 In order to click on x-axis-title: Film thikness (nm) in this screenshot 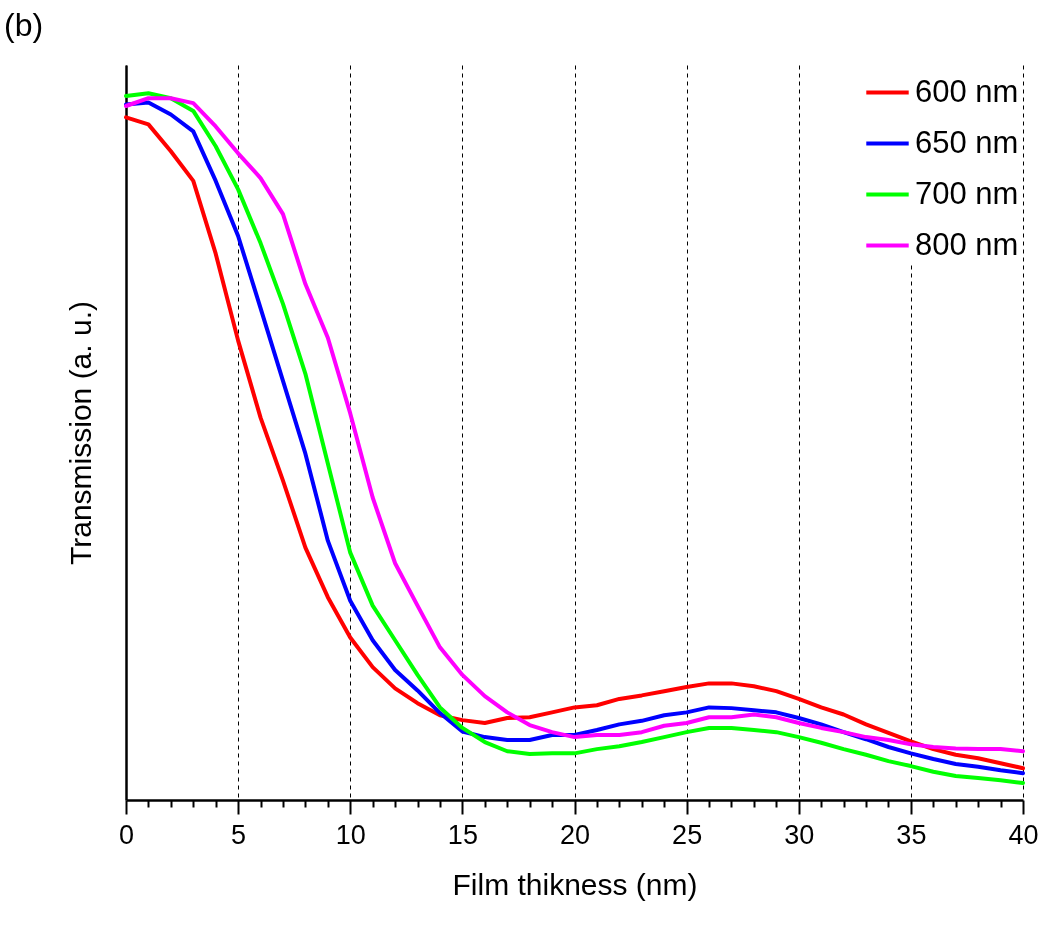, I will do `click(575, 884)`.